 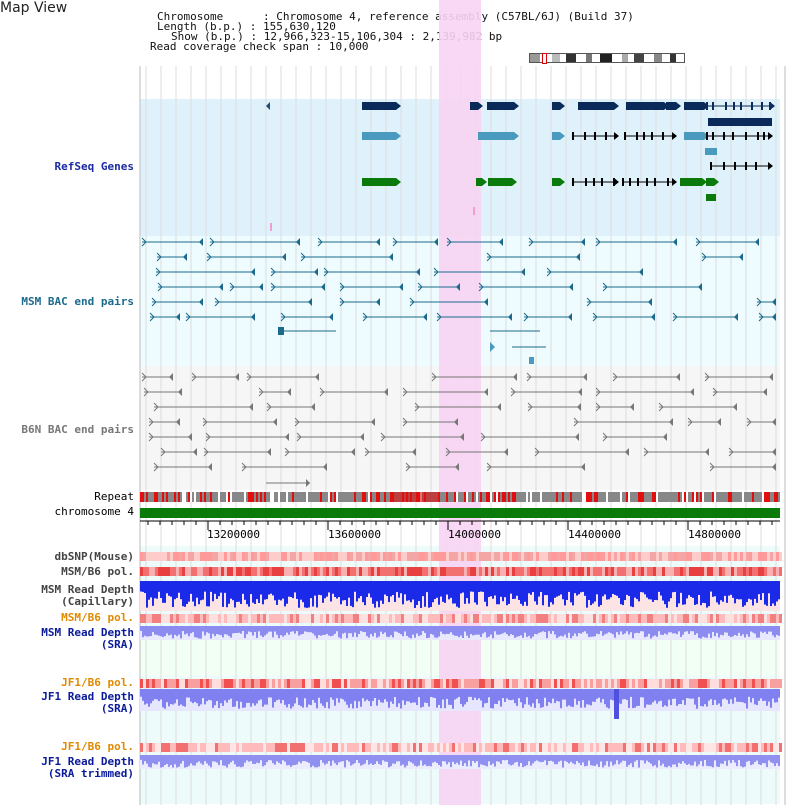 What do you see at coordinates (607, 58) in the screenshot?
I see `chromosome-ideogram` at bounding box center [607, 58].